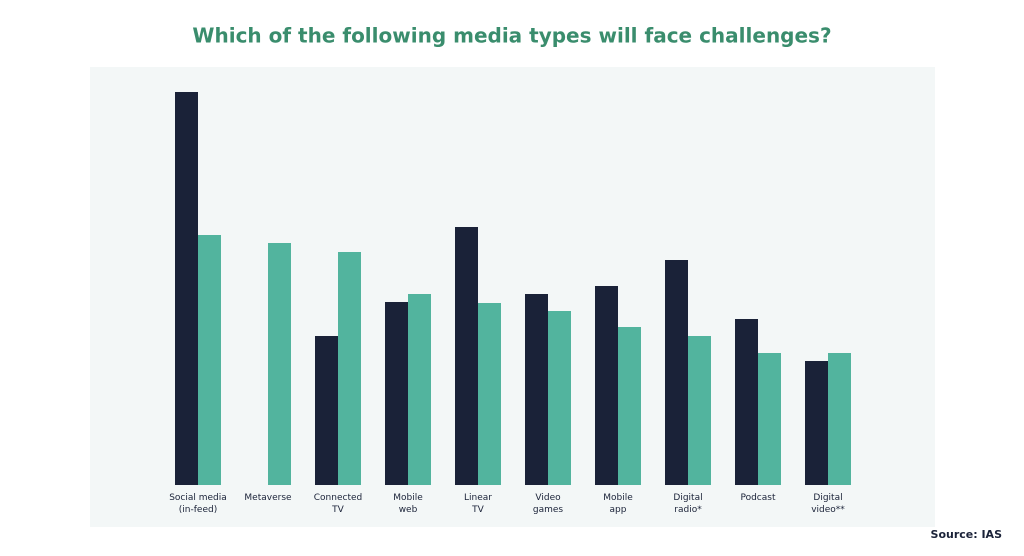 The image size is (1024, 556). What do you see at coordinates (688, 510) in the screenshot?
I see `x-tick-label-line: radio*` at bounding box center [688, 510].